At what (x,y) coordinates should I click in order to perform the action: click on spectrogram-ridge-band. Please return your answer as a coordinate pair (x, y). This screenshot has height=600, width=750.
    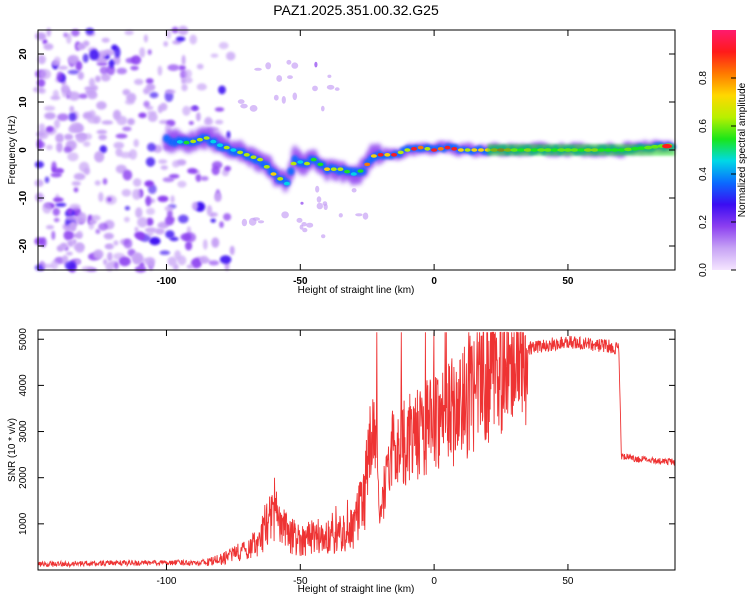
    Looking at the image, I should click on (291, 171).